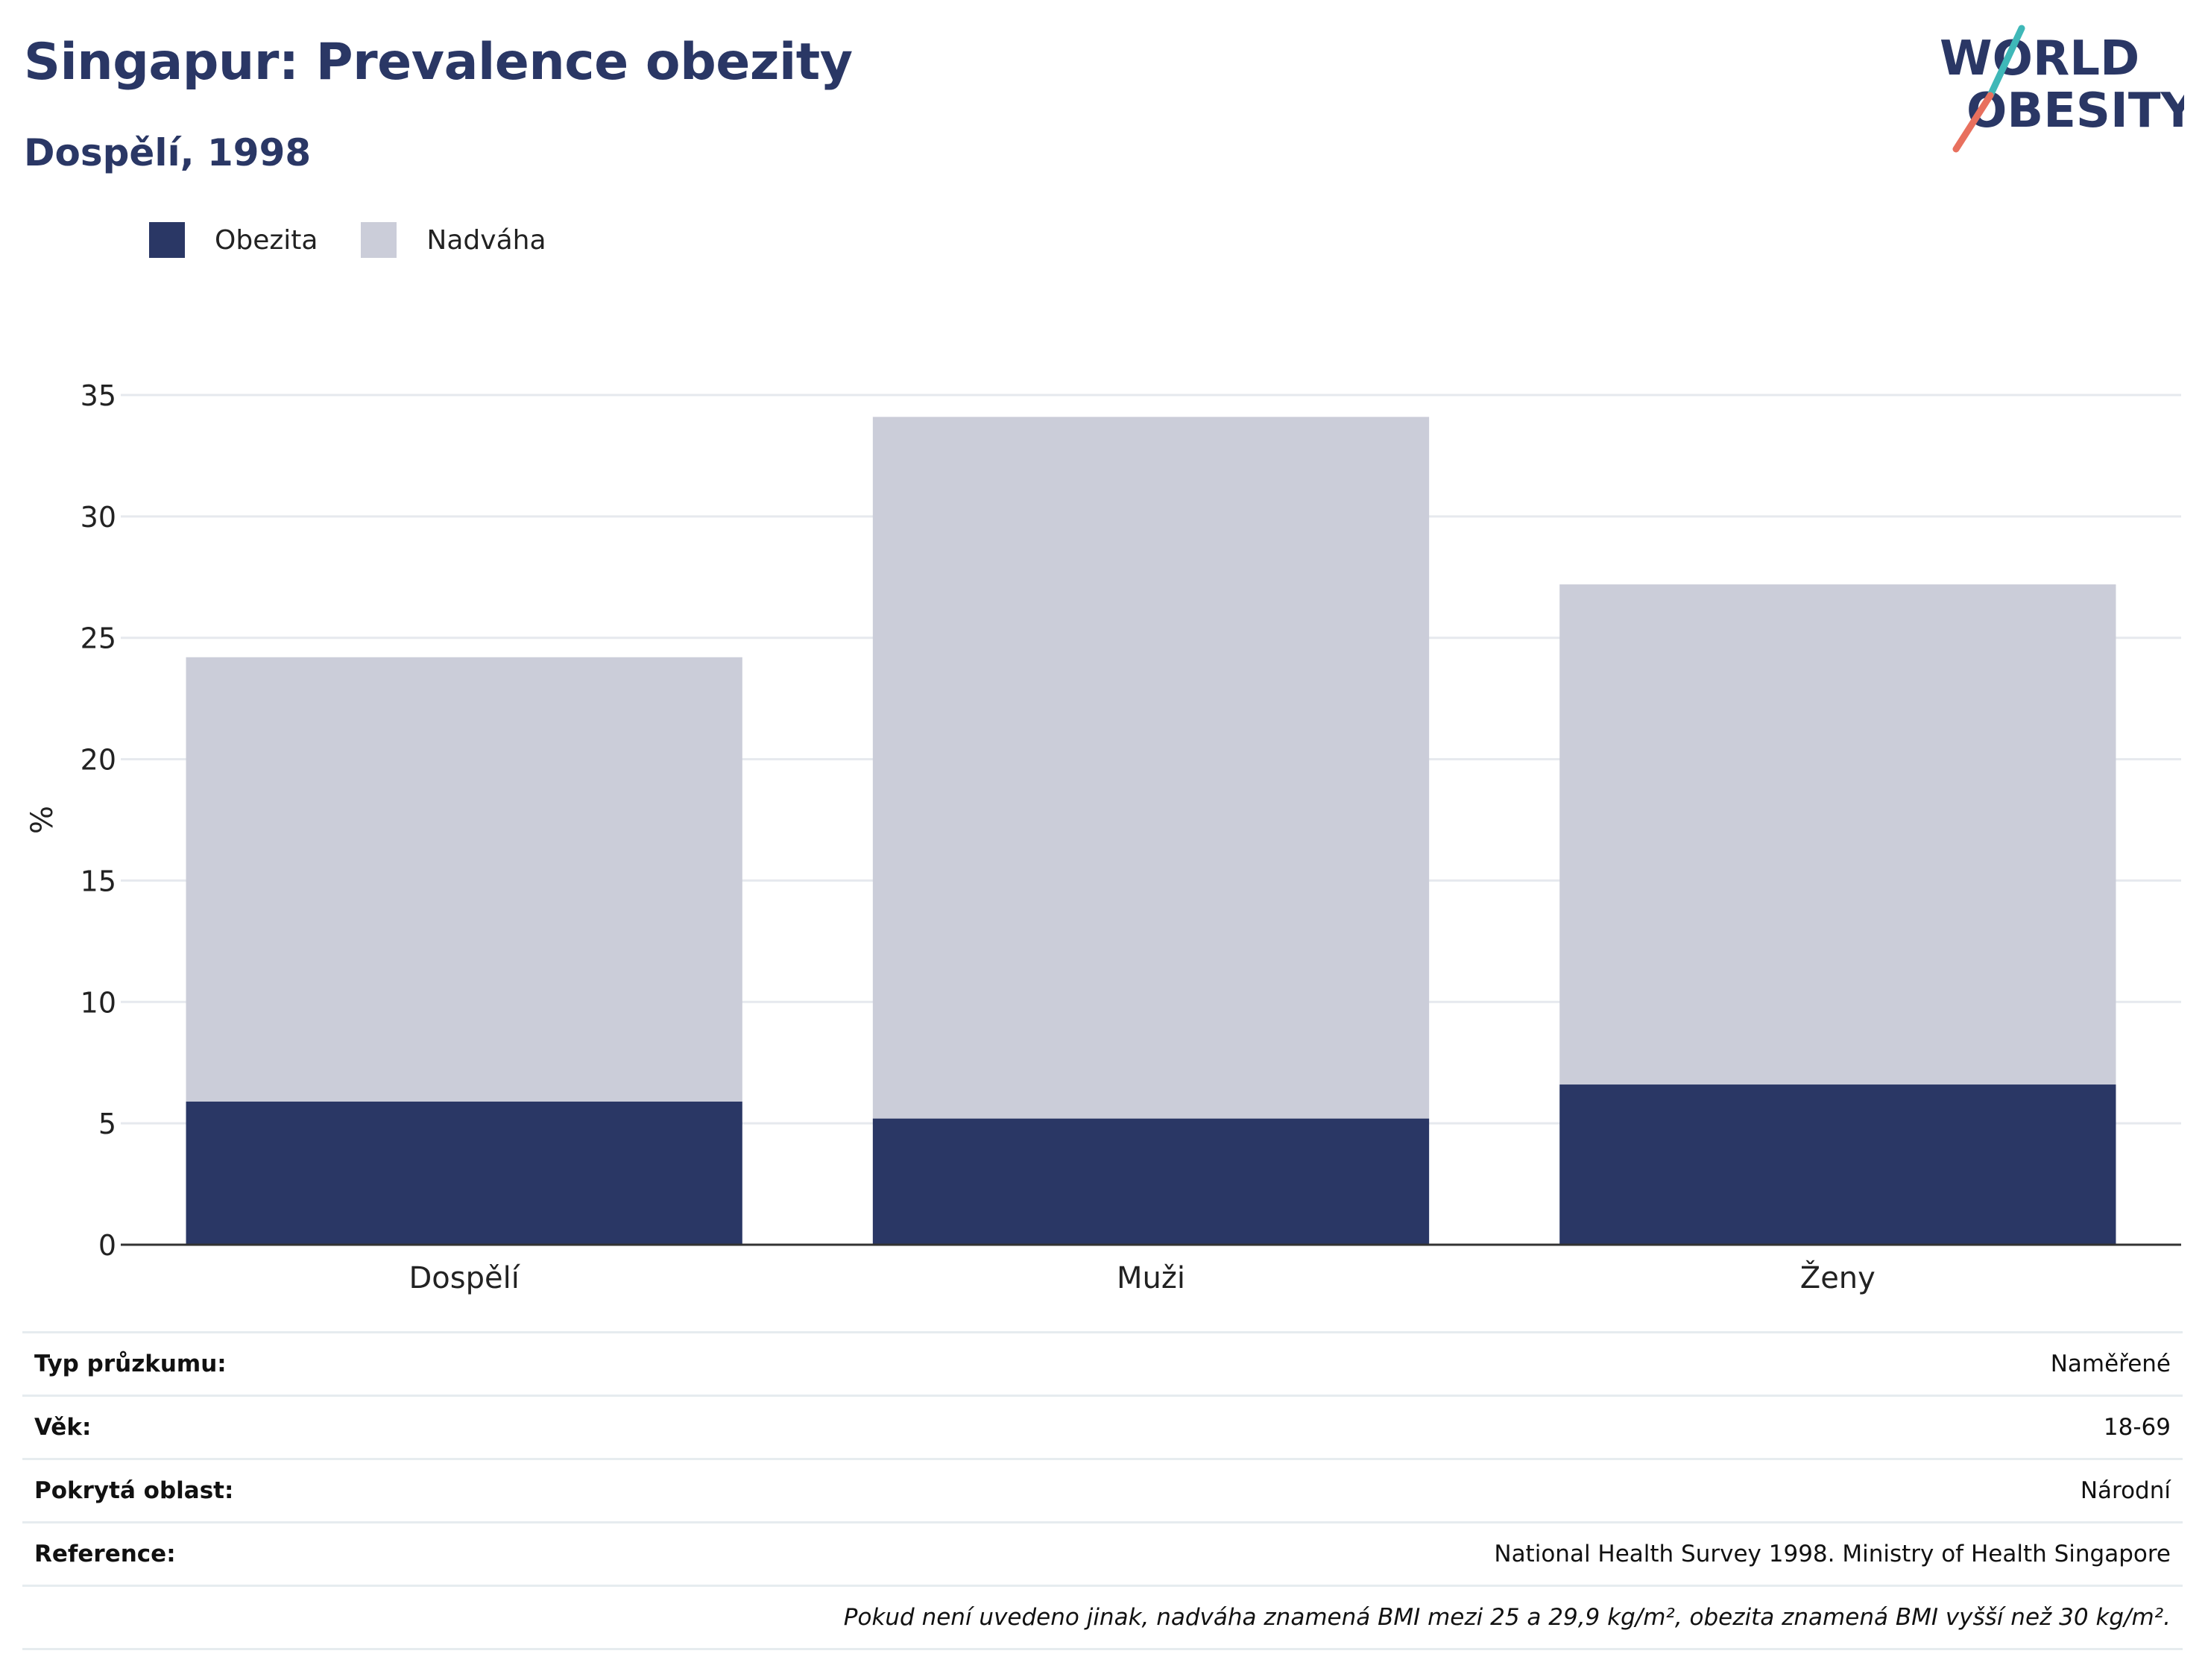 Image resolution: width=2205 pixels, height=1680 pixels. Describe the element at coordinates (98, 1002) in the screenshot. I see `y-tick-label: 10` at that location.